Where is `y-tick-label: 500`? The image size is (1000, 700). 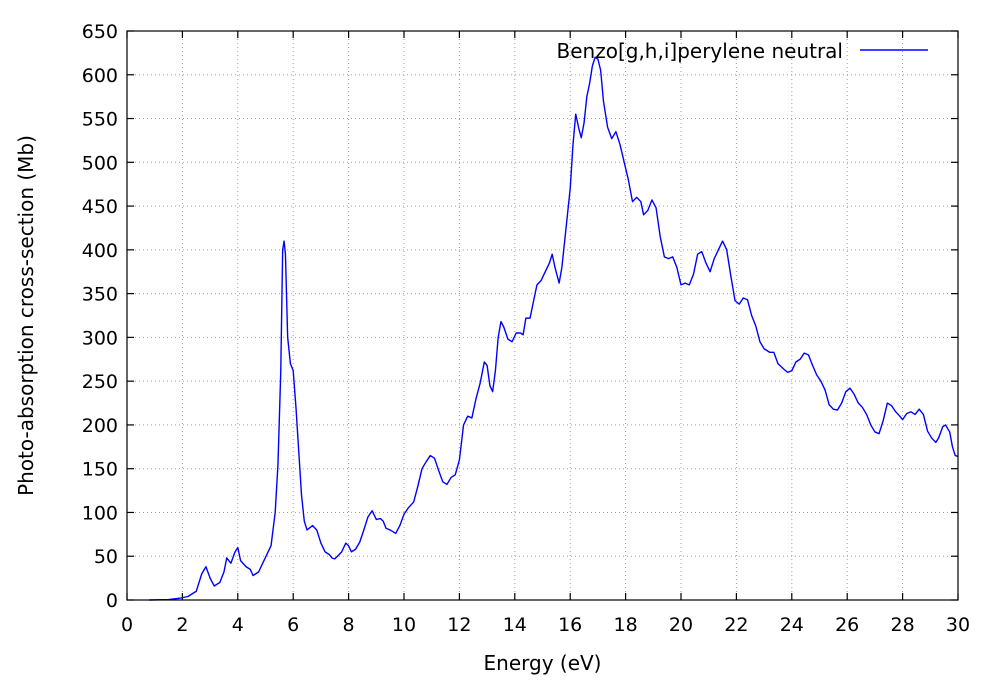 y-tick-label: 500 is located at coordinates (100, 163).